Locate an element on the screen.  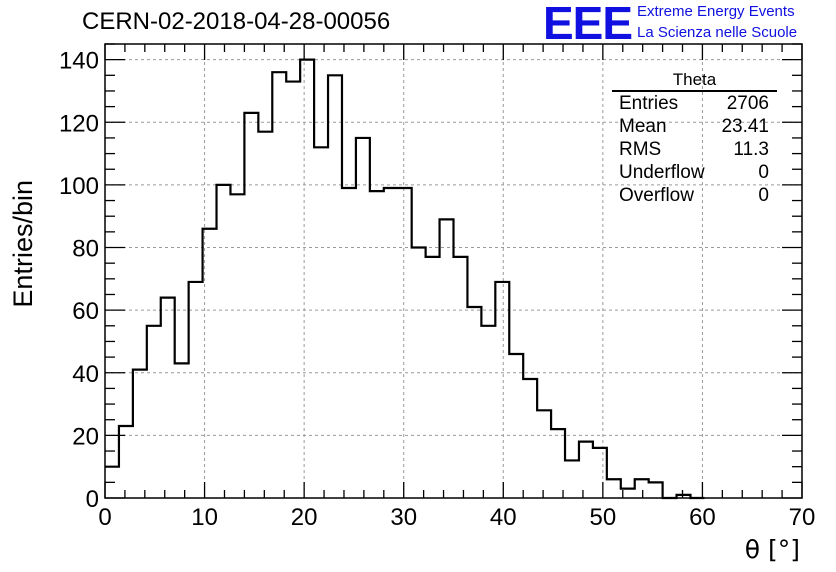
y-tick-label: 120 is located at coordinates (79, 123).